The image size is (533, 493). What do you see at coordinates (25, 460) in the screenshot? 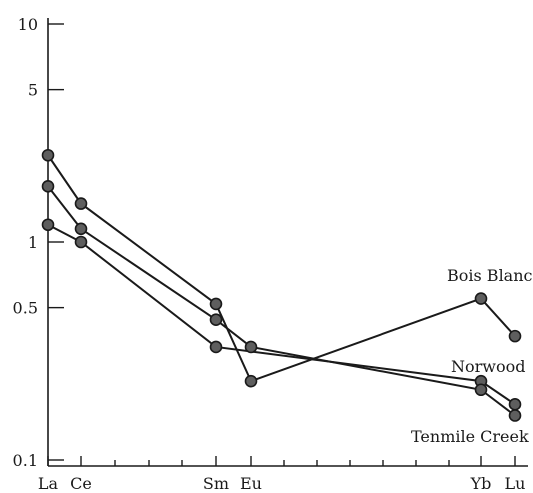
I see `y-tick-label: 0.1` at bounding box center [25, 460].